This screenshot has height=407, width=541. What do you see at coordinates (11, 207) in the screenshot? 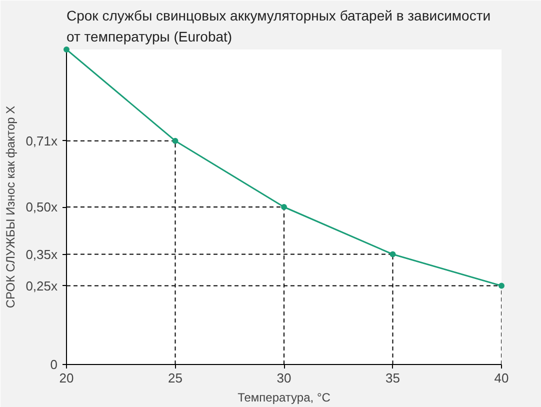
I see `y-axis-title: СРОК СЛУЖБЫ Износ как фактор X` at bounding box center [11, 207].